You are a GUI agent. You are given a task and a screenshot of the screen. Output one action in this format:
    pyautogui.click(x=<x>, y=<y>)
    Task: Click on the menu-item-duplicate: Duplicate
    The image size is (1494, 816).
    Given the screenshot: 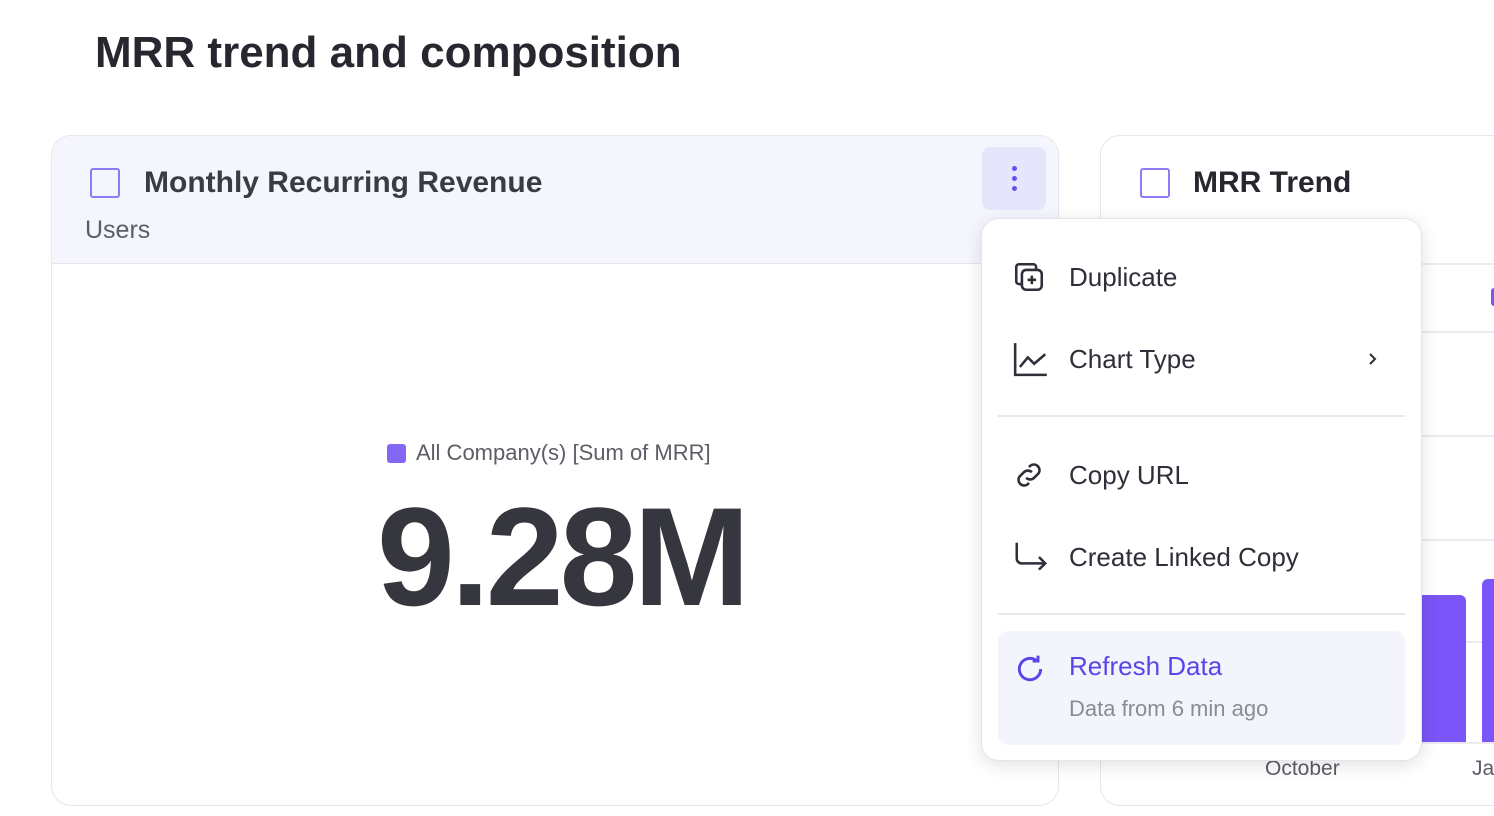 What is the action you would take?
    pyautogui.click(x=1201, y=277)
    